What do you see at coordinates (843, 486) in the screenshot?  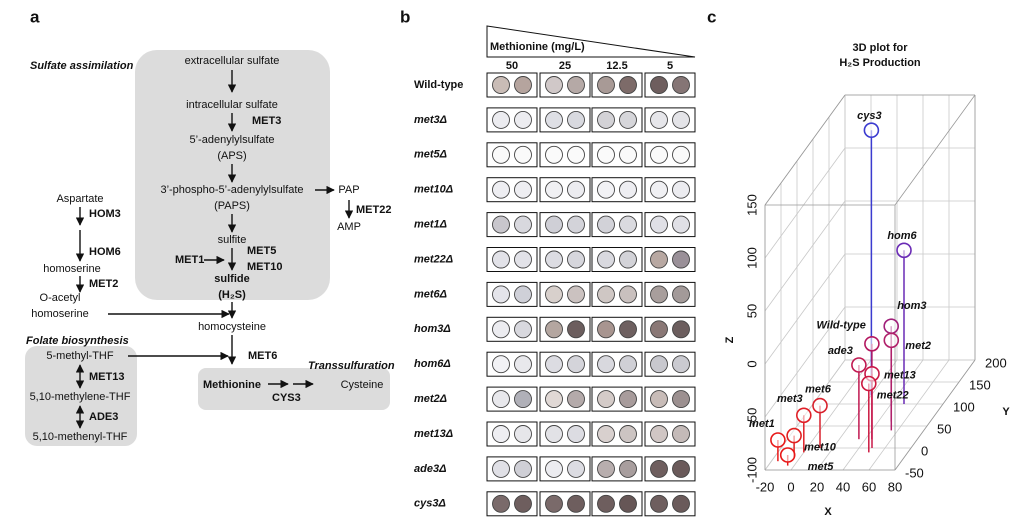 I see `x-tick-label: 40` at bounding box center [843, 486].